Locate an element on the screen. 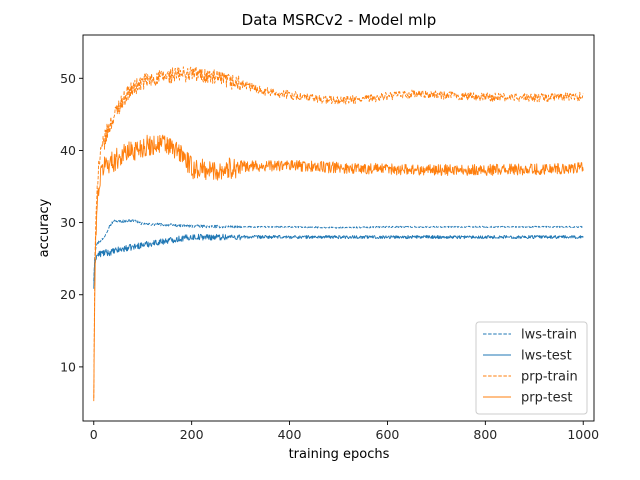 The image size is (640, 480). x-tick-label: 200 is located at coordinates (192, 434).